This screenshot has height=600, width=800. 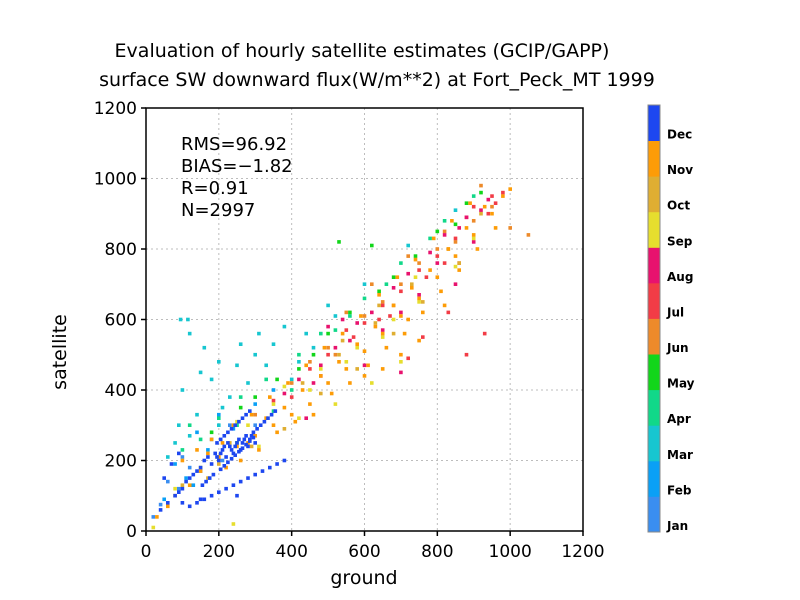 I want to click on y-tick-label: 1000, so click(x=115, y=180).